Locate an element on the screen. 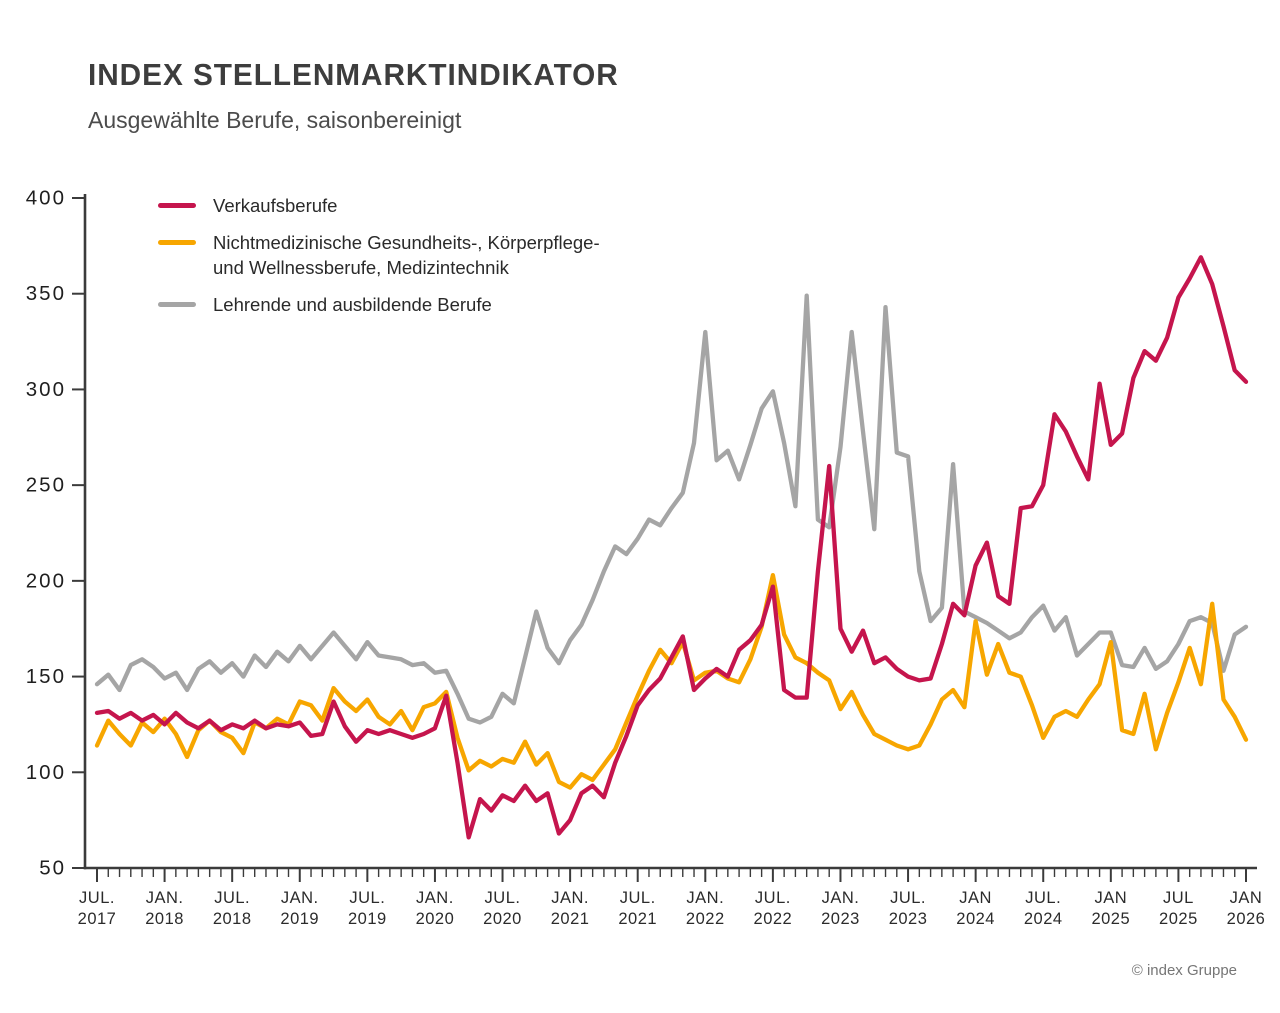  y-tick-label: 250 is located at coordinates (46, 485).